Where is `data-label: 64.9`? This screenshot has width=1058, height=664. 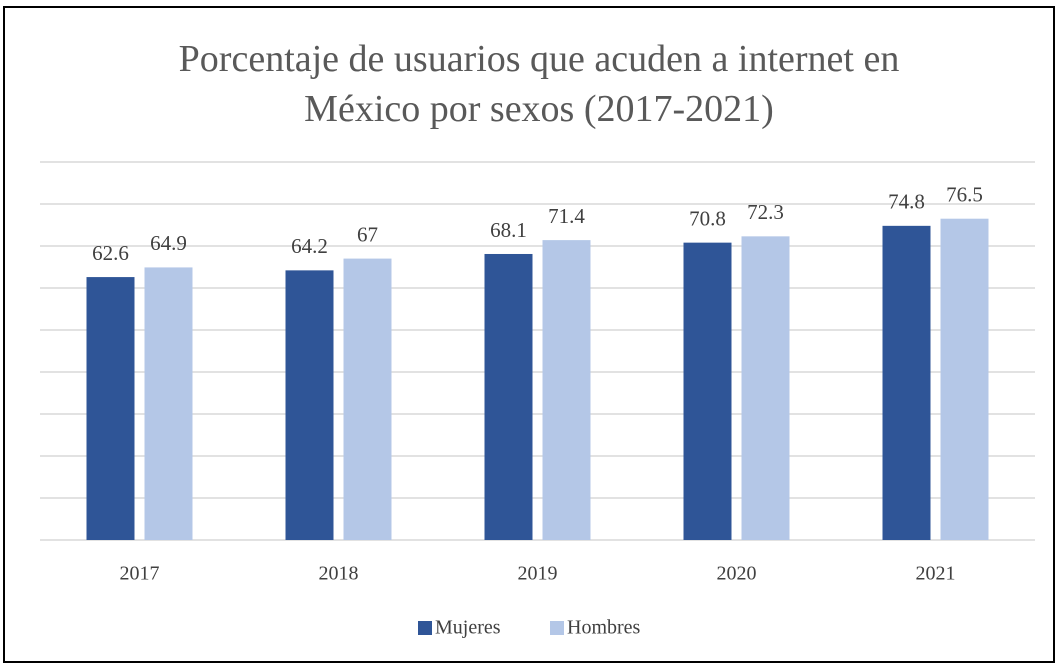 data-label: 64.9 is located at coordinates (168, 243).